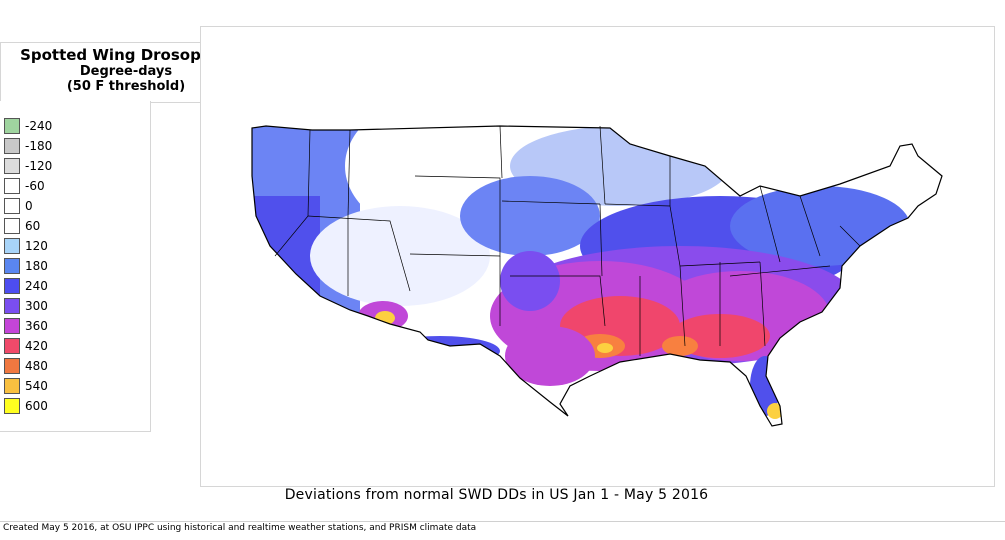 This screenshot has height=540, width=1005. What do you see at coordinates (126, 55) in the screenshot?
I see `map-title: Spotted Wing Drosophila` at bounding box center [126, 55].